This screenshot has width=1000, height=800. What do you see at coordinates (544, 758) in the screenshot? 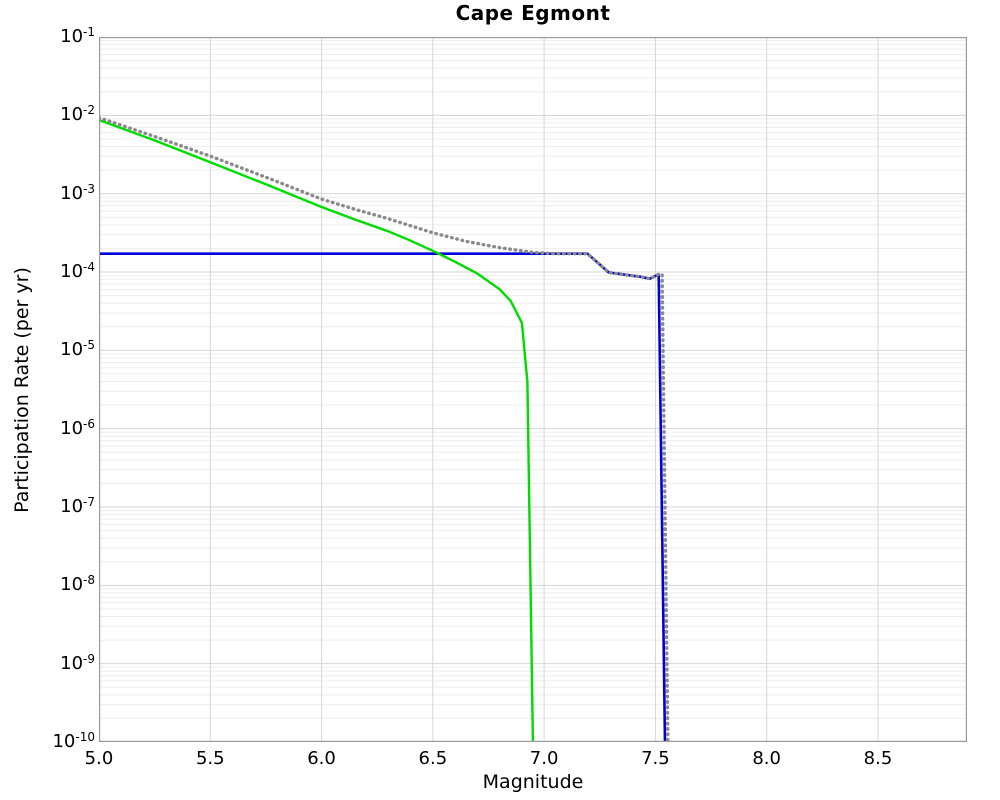
I see `x-tick-label: 7.0` at bounding box center [544, 758].